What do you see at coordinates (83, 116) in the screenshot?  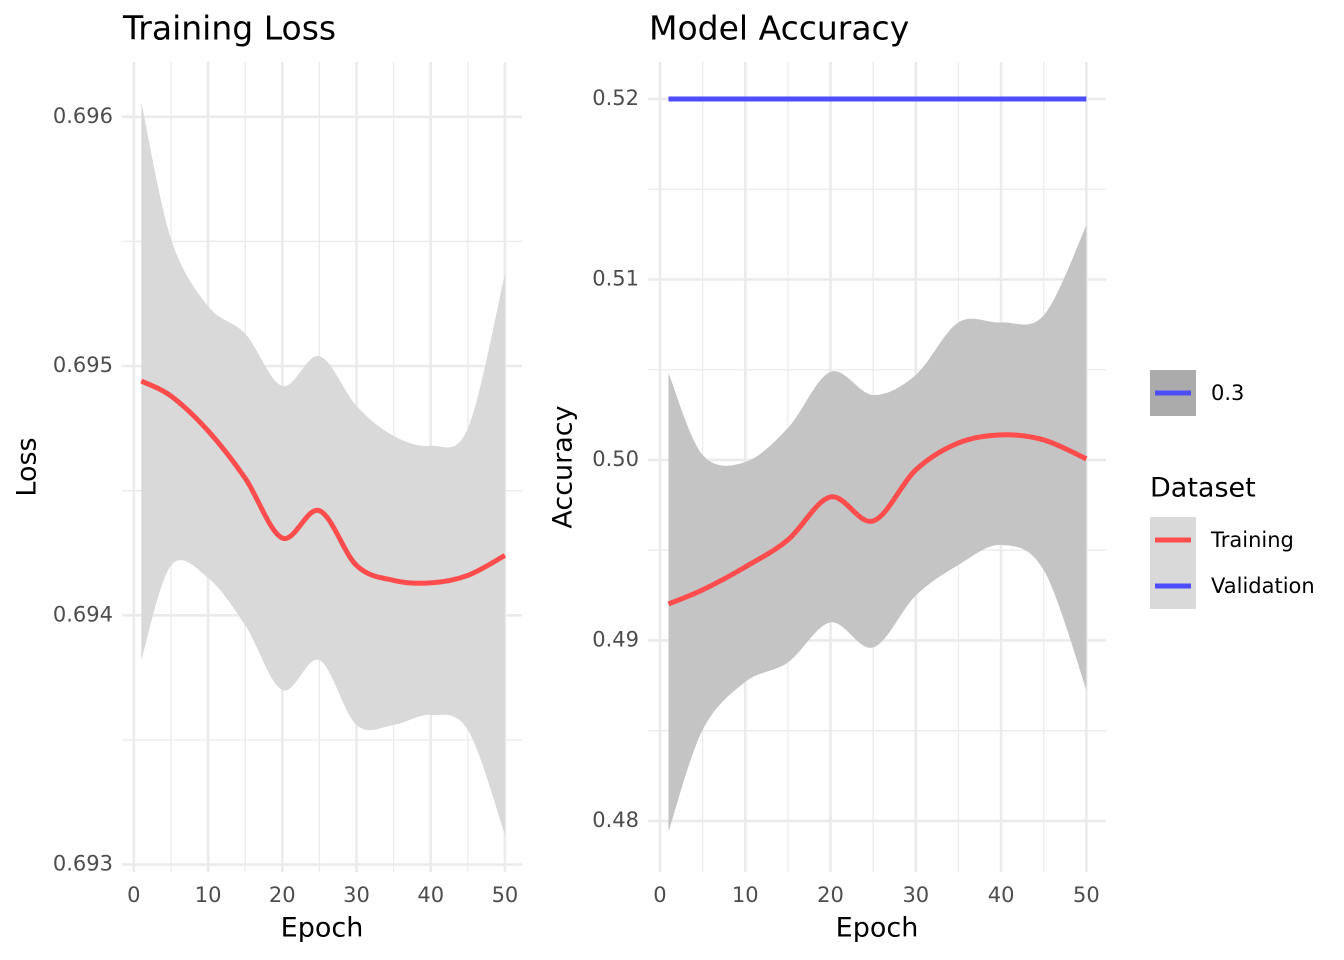 I see `y-tick-label: 0.696` at bounding box center [83, 116].